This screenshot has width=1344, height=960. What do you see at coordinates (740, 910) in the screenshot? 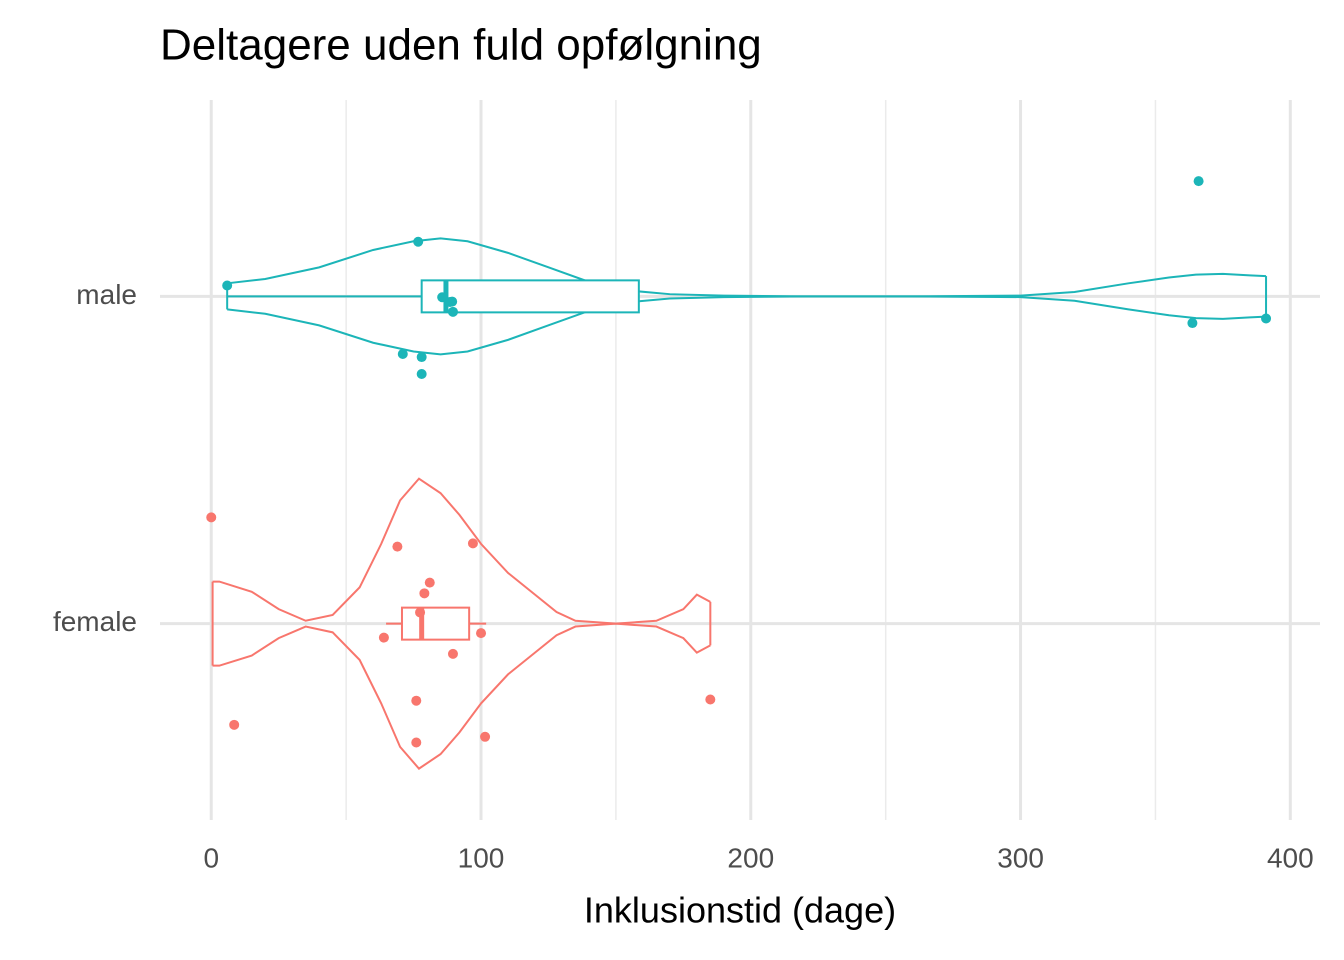
I see `x-axis-label: Inklusionstid (dage)` at bounding box center [740, 910].